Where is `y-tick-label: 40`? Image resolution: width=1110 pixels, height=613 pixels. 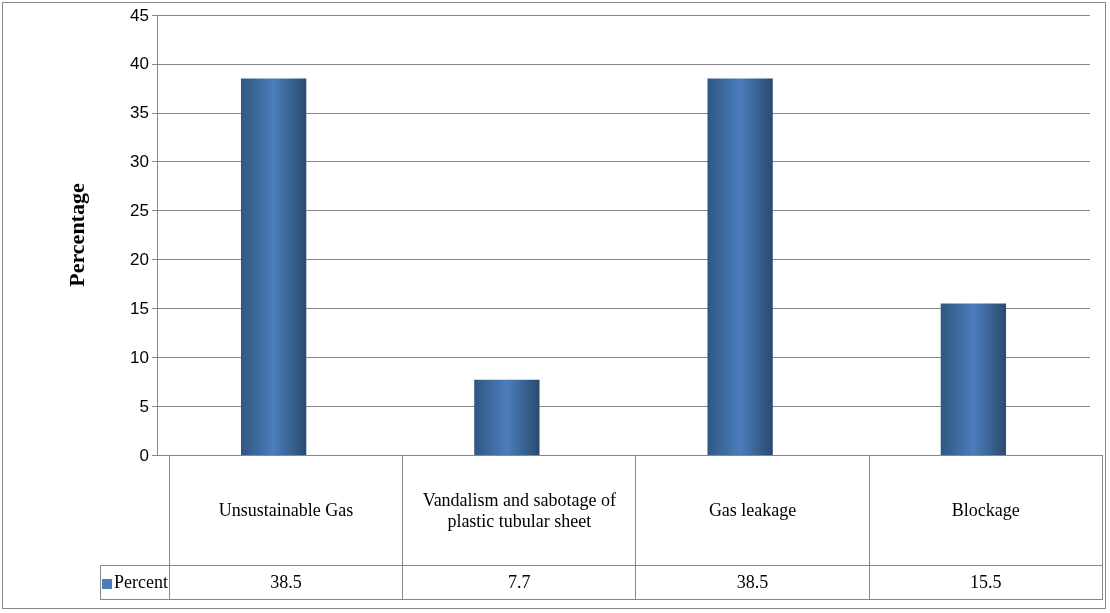
y-tick-label: 40 is located at coordinates (139, 64).